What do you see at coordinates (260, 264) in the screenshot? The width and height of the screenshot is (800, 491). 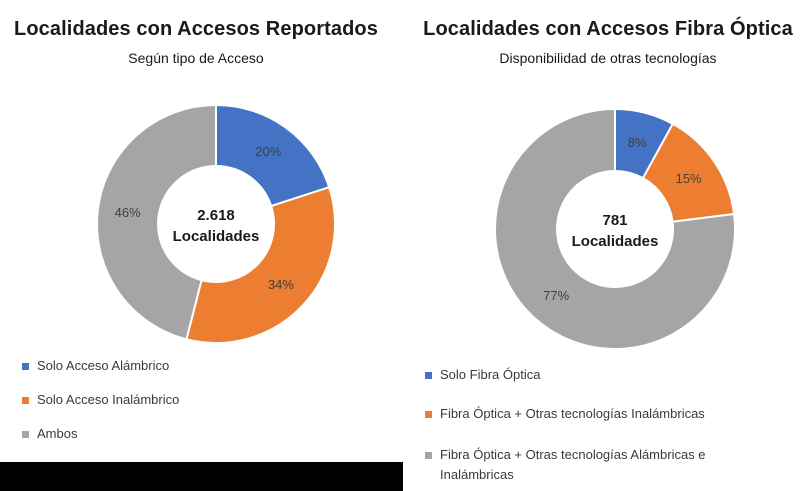 I see `donut-slice-solo-acceso-inalambrico` at bounding box center [260, 264].